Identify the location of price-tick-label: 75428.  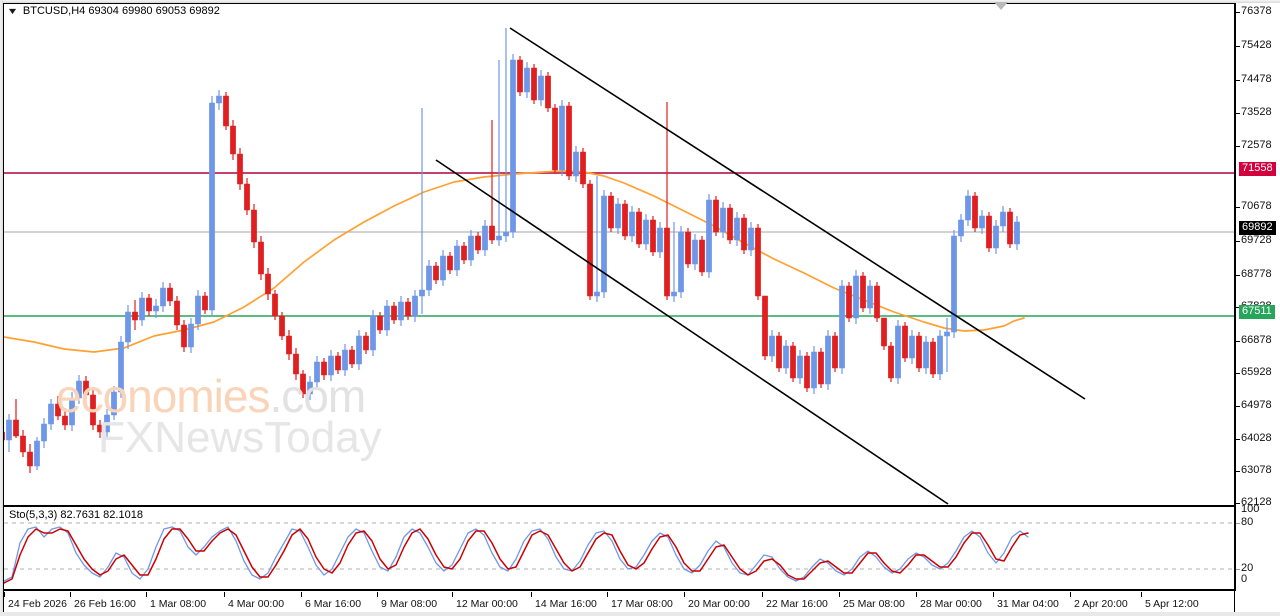
(1256, 45).